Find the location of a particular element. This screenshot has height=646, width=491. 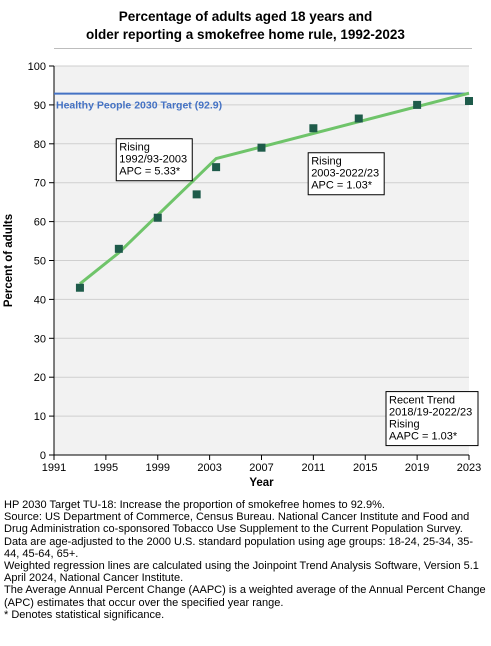

x-tick-label-2007: 2007 is located at coordinates (261, 468).